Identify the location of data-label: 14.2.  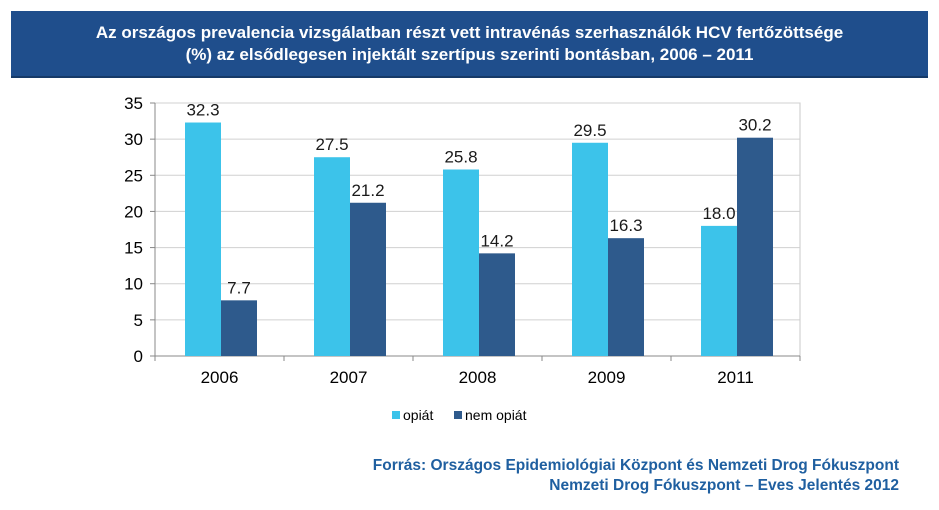
(496, 240).